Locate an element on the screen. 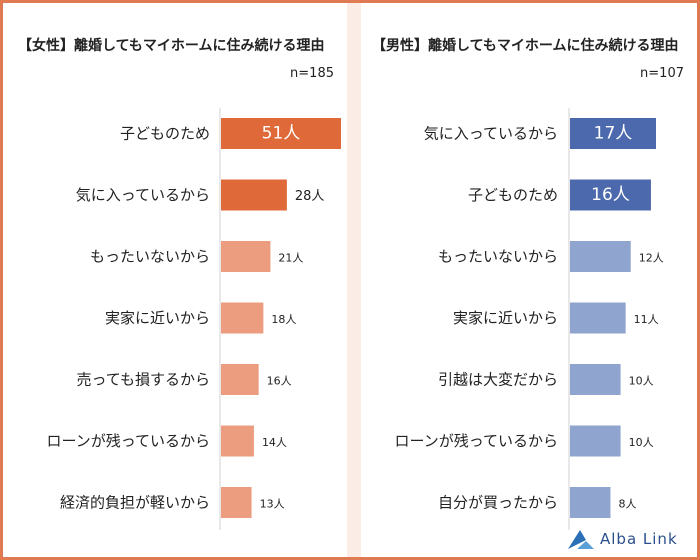 The height and width of the screenshot is (560, 700). value-label: 51人 is located at coordinates (281, 134).